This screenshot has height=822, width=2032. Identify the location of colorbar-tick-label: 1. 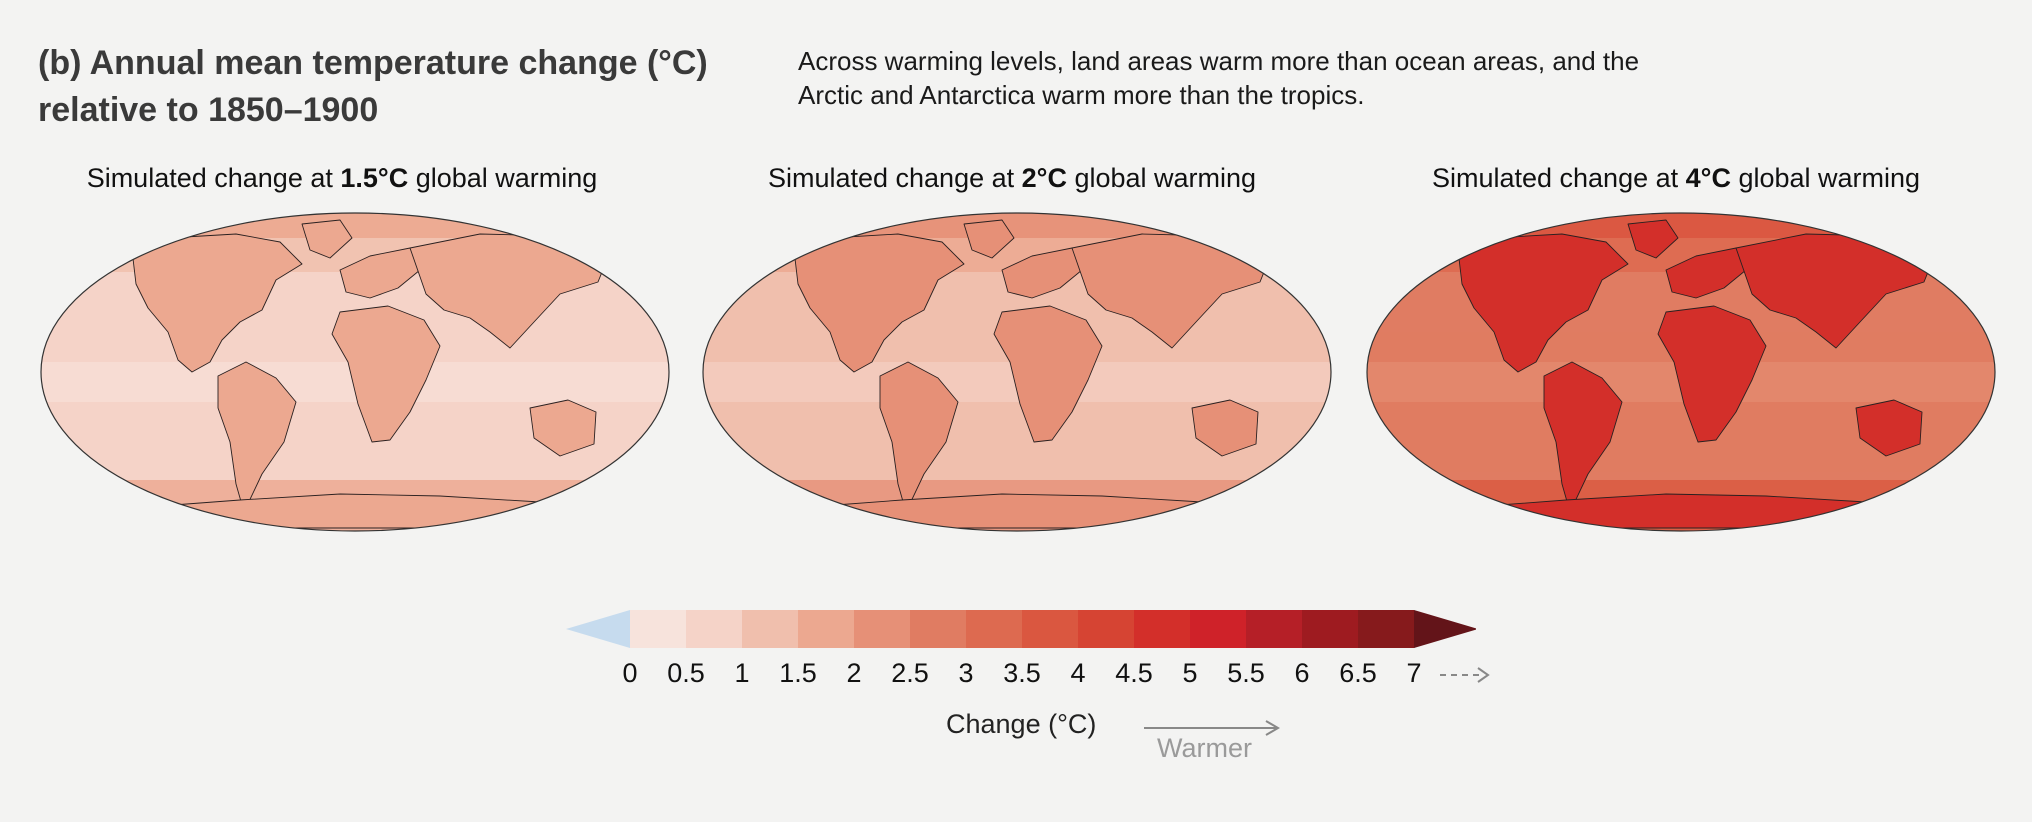
(742, 673).